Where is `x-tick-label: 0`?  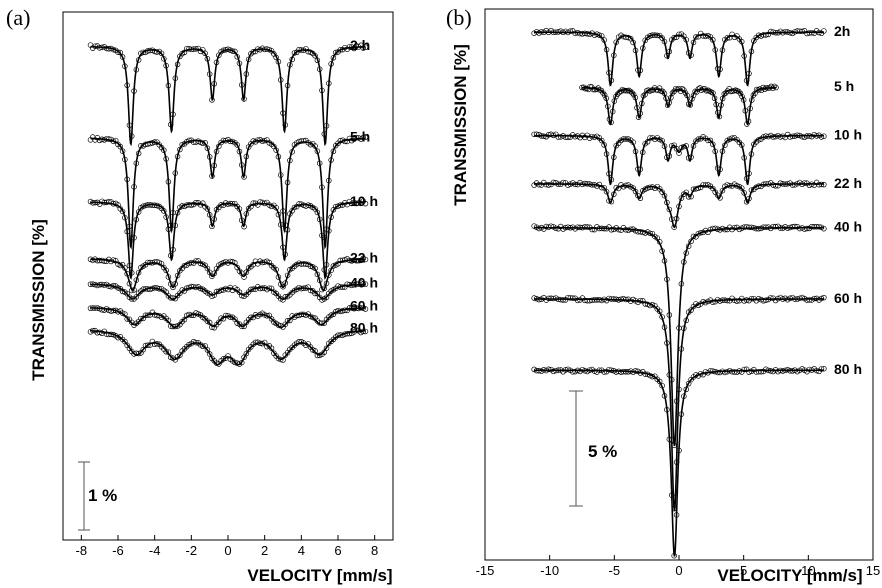
x-tick-label: 0 is located at coordinates (227, 550).